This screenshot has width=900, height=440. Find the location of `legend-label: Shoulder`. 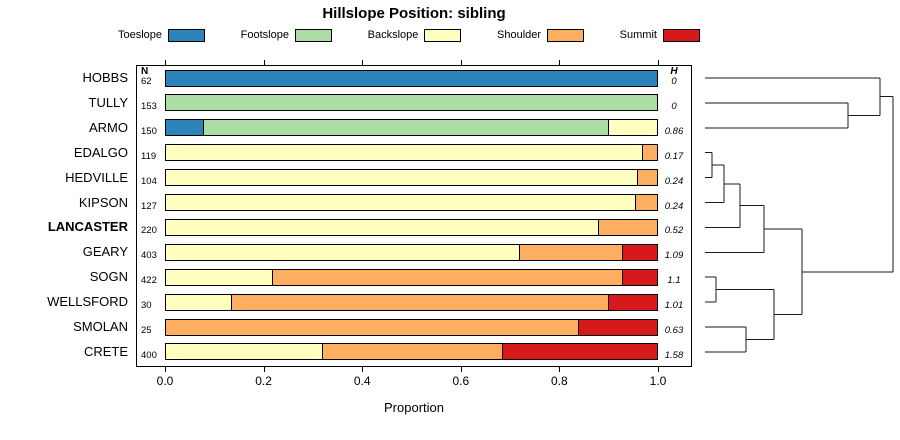

legend-label: Shoulder is located at coordinates (519, 35).